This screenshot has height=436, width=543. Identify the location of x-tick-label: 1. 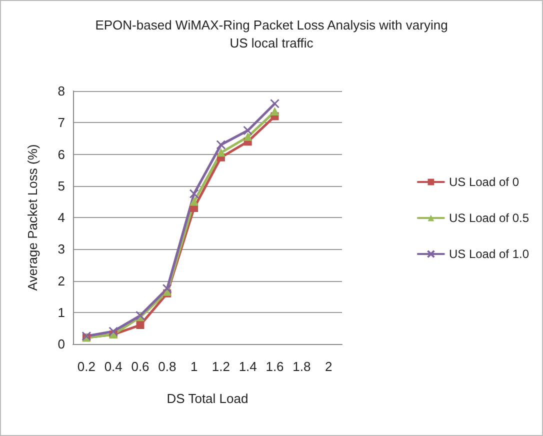
(194, 366).